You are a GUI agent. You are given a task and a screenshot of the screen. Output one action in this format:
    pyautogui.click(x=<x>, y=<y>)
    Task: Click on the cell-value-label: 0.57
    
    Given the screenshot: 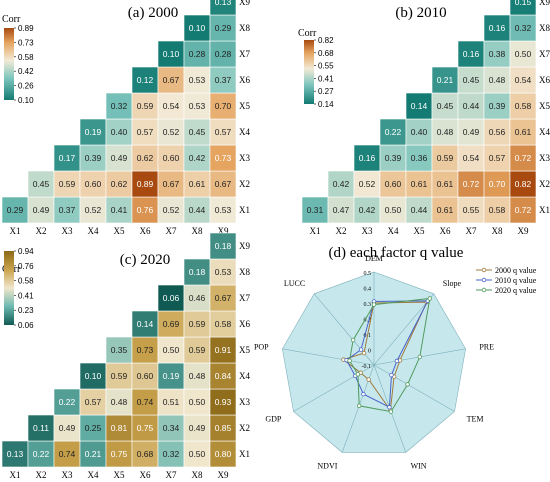 What is the action you would take?
    pyautogui.click(x=93, y=402)
    